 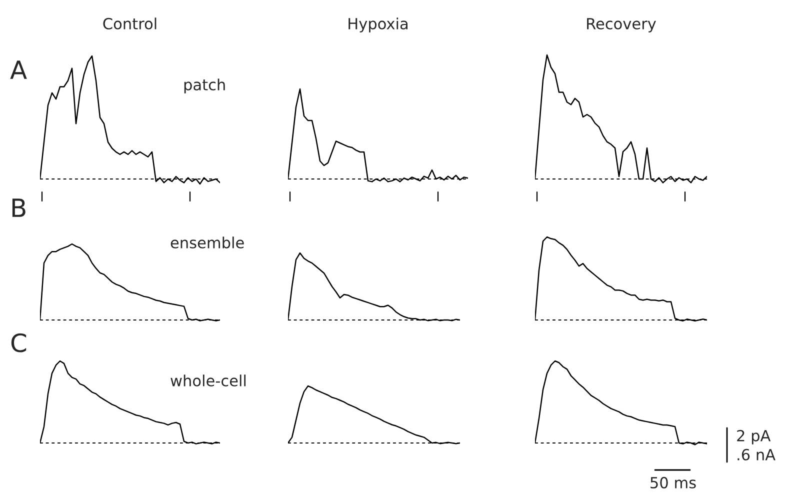 What do you see at coordinates (18, 342) in the screenshot?
I see `text: C` at bounding box center [18, 342].